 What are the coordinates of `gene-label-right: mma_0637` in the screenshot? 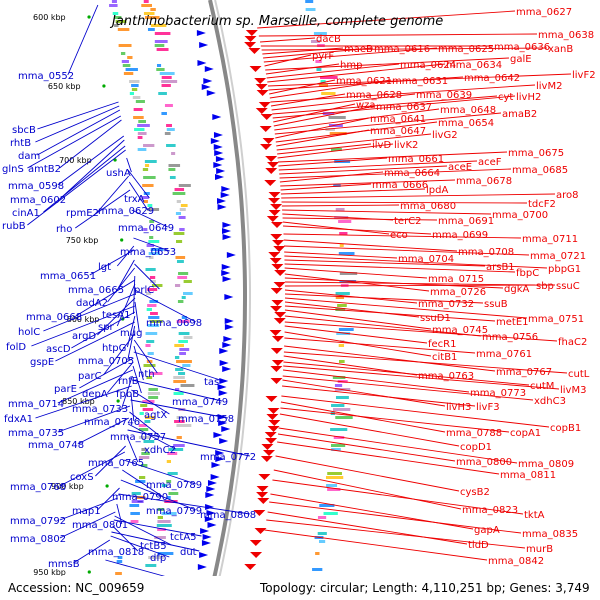 It's located at (404, 107).